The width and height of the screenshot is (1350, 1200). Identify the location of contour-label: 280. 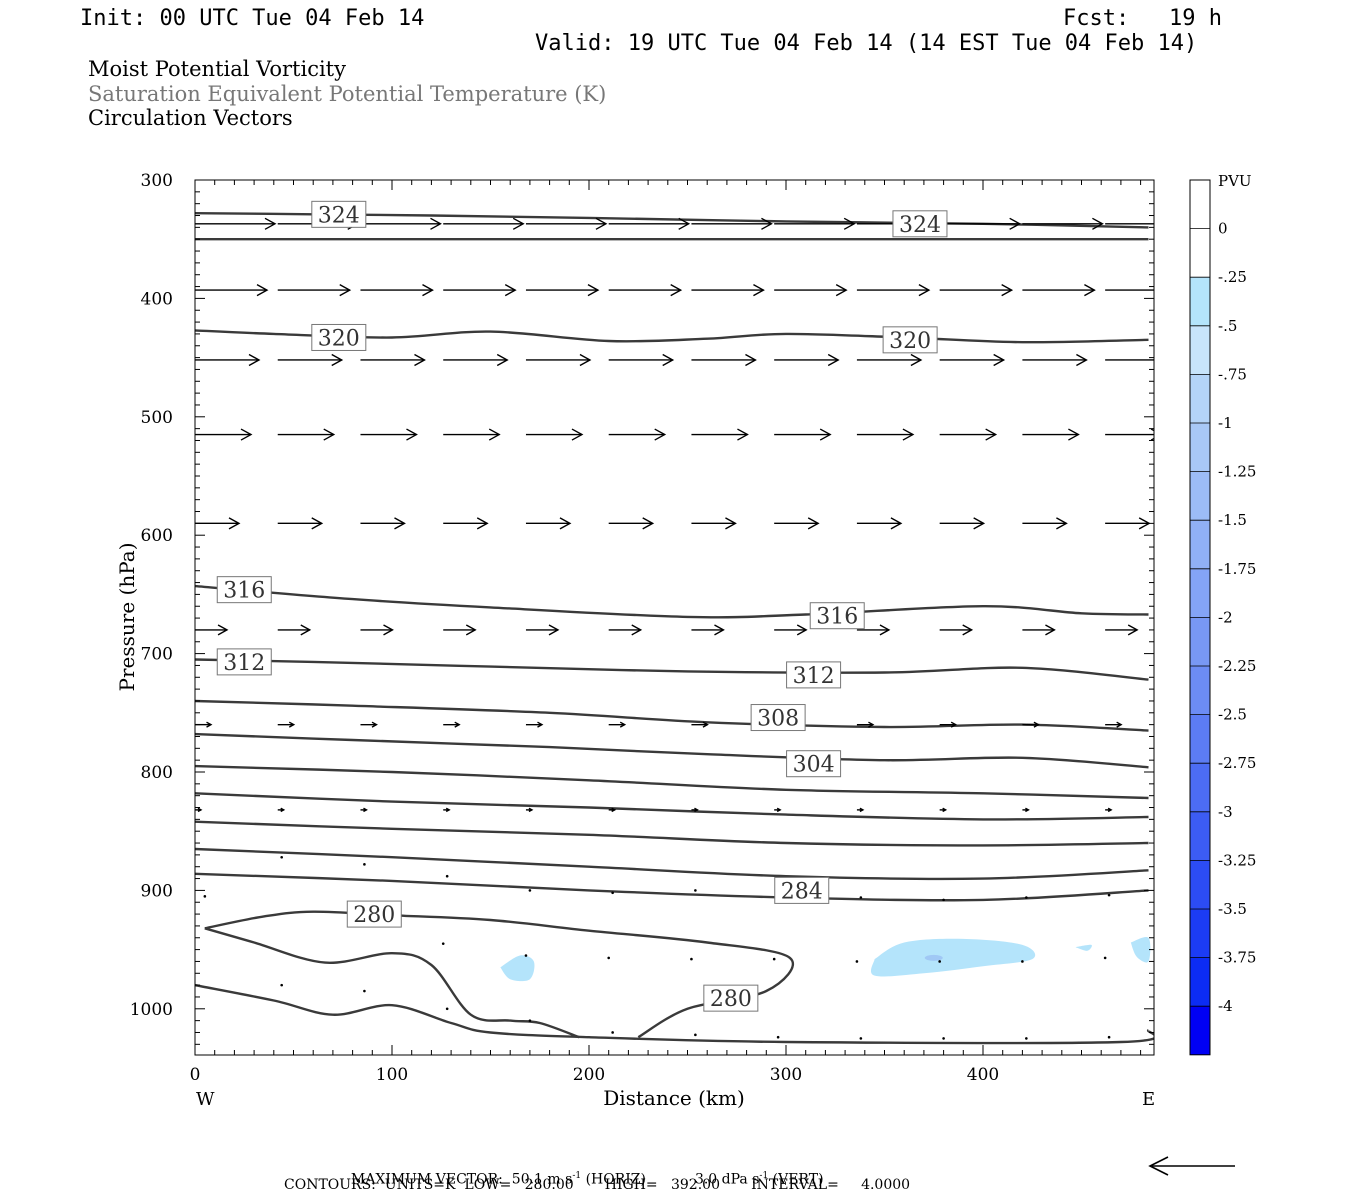
(731, 998).